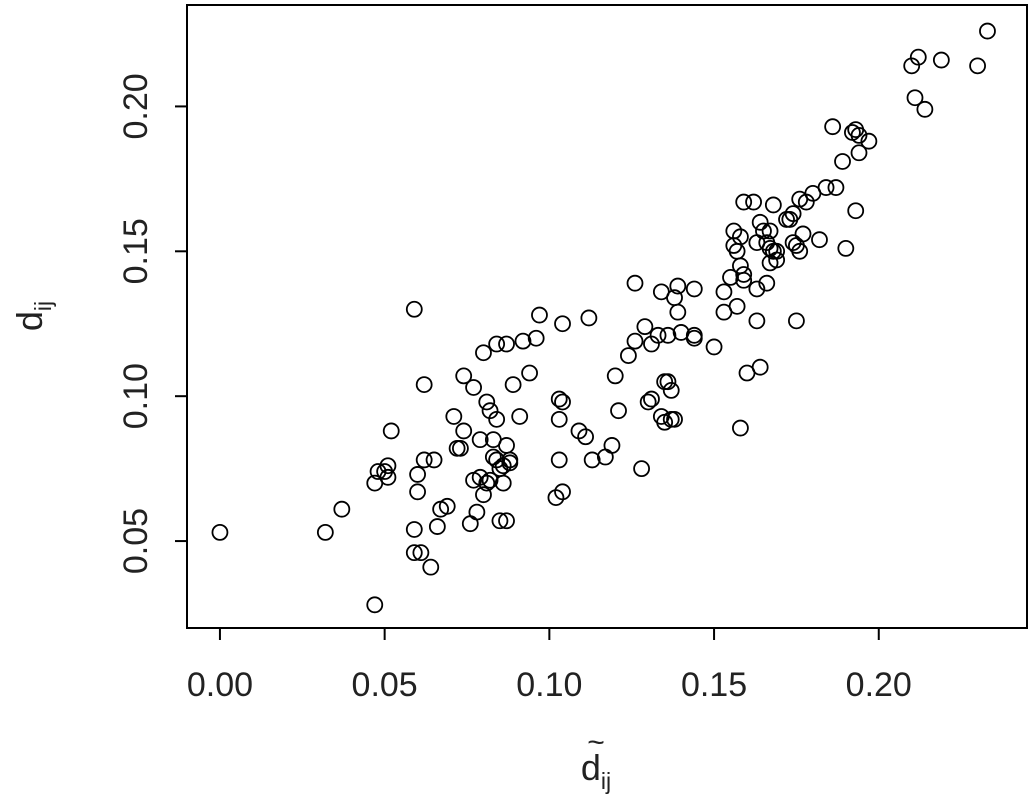 This screenshot has width=1032, height=811. What do you see at coordinates (606, 781) in the screenshot?
I see `x-axis-title-subscript: ij` at bounding box center [606, 781].